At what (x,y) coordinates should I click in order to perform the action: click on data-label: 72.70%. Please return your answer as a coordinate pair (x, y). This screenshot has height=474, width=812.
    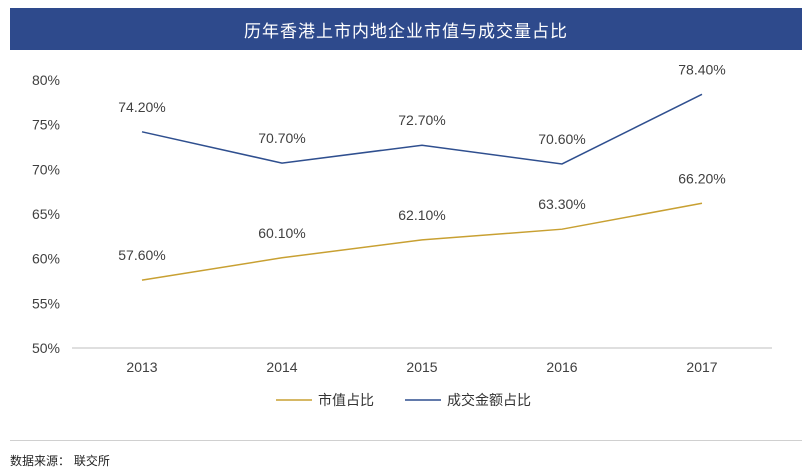
    Looking at the image, I should click on (421, 120).